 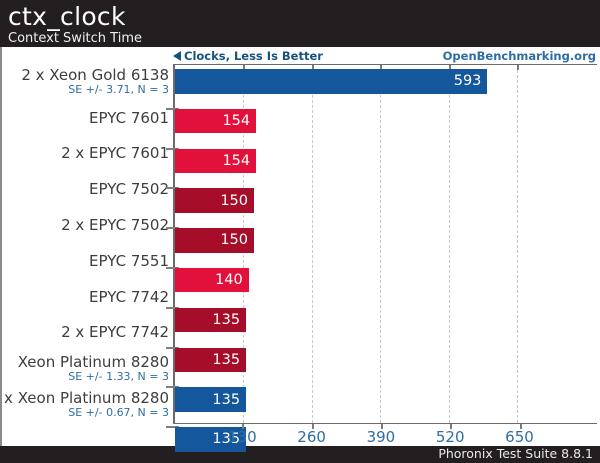 I want to click on chart-row: 140, so click(x=381, y=285).